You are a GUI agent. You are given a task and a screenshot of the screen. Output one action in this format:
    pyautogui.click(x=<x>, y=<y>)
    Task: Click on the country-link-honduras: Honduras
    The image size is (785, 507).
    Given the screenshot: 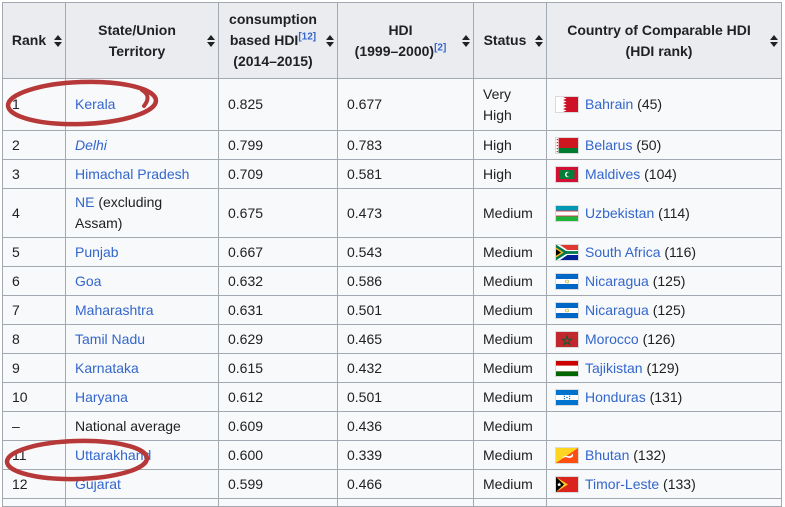 What is the action you would take?
    pyautogui.click(x=615, y=396)
    